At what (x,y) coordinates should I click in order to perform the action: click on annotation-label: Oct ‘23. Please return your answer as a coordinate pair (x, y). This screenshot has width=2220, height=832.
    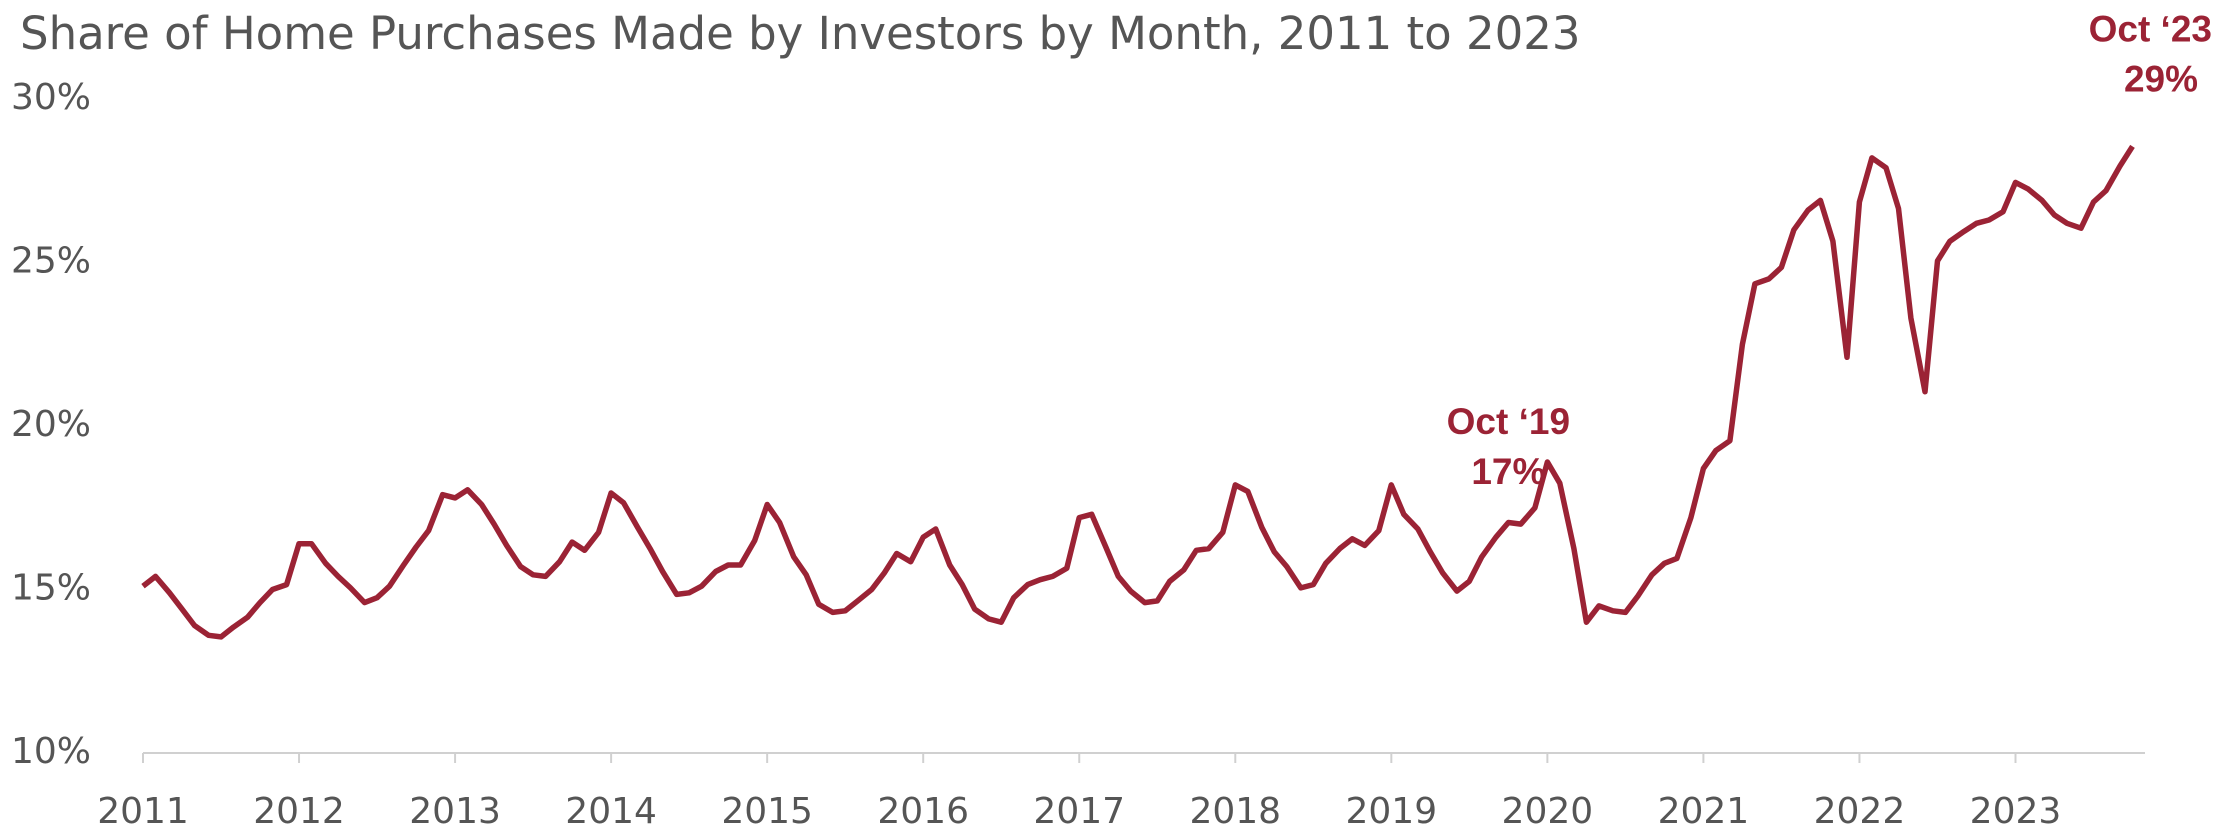
    Looking at the image, I should click on (2150, 28).